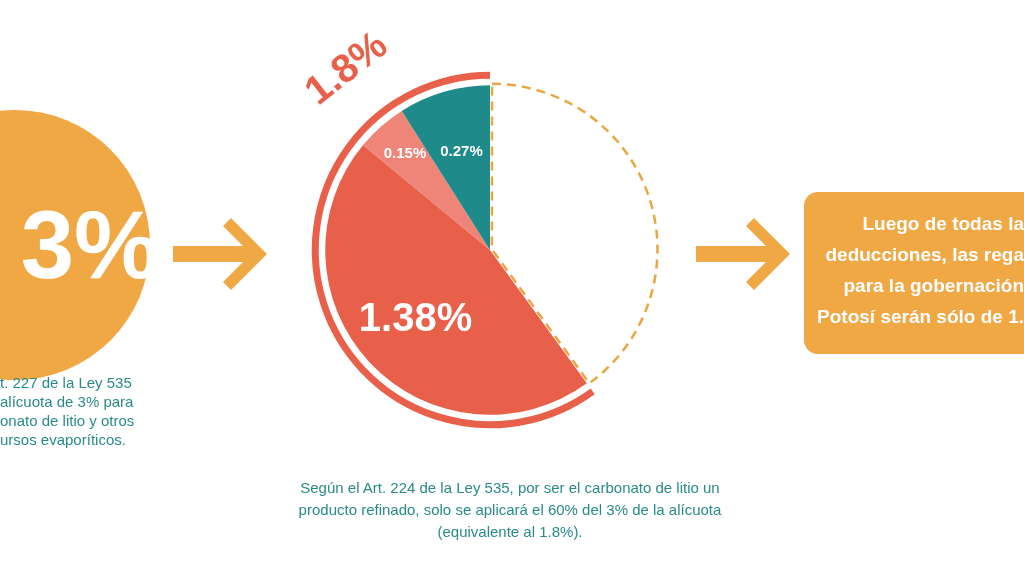 Image resolution: width=1024 pixels, height=576 pixels. Describe the element at coordinates (405, 152) in the screenshot. I see `data-label: 0.15%` at that location.